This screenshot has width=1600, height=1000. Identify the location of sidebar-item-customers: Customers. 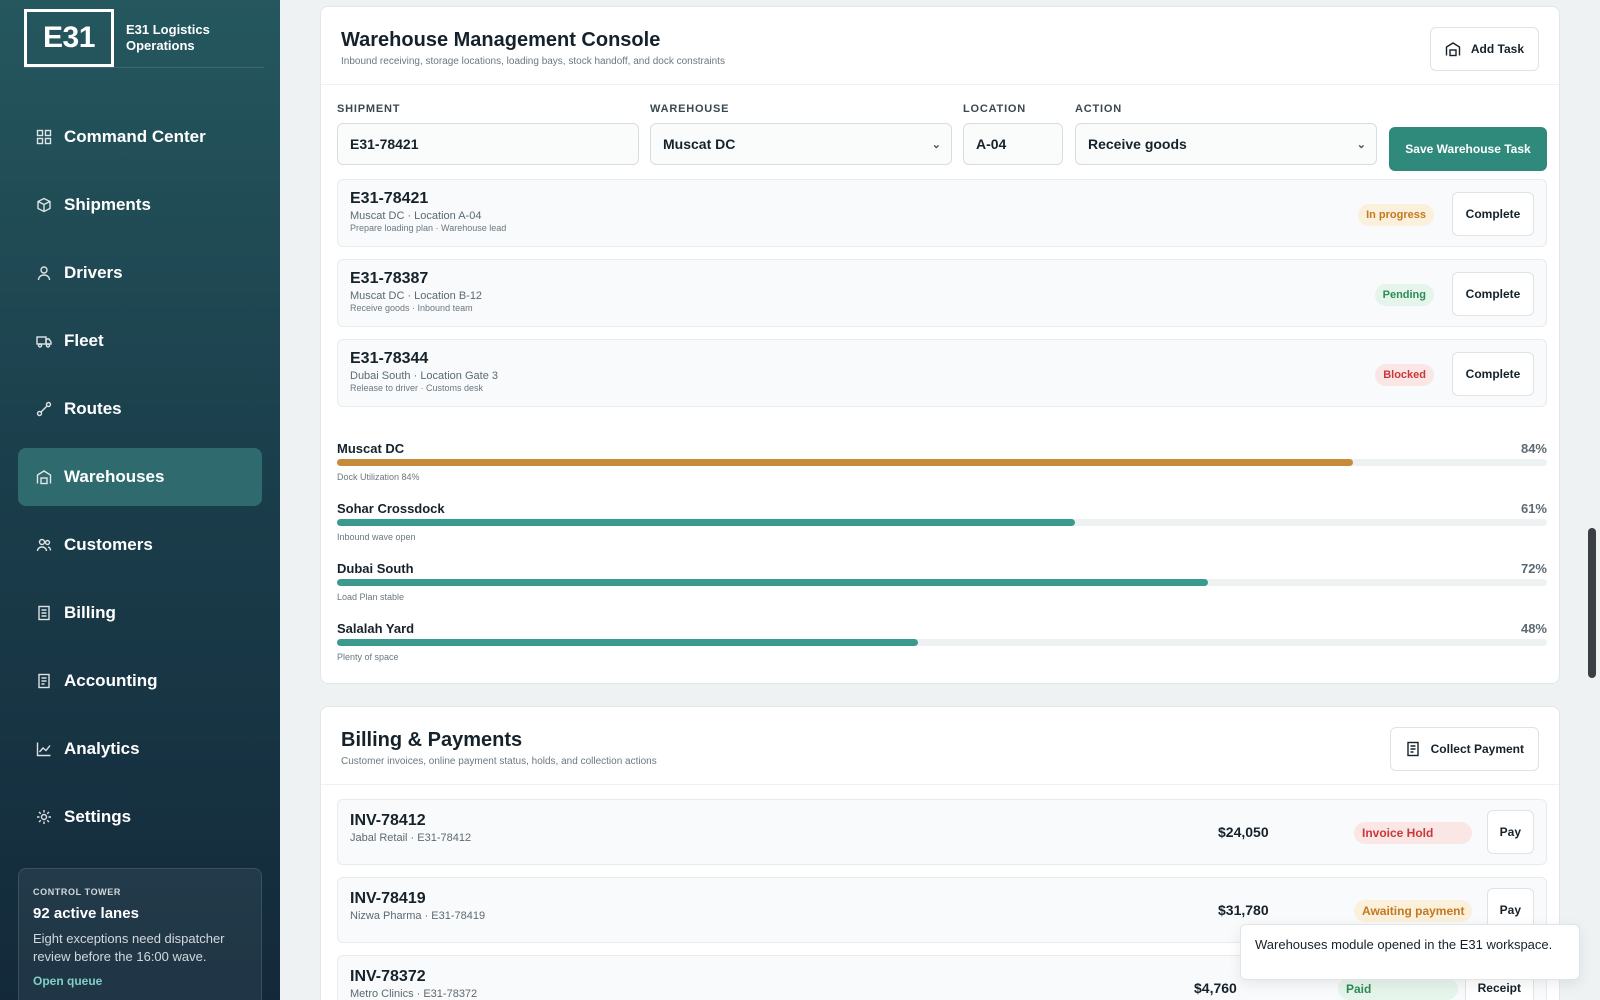
(140, 545).